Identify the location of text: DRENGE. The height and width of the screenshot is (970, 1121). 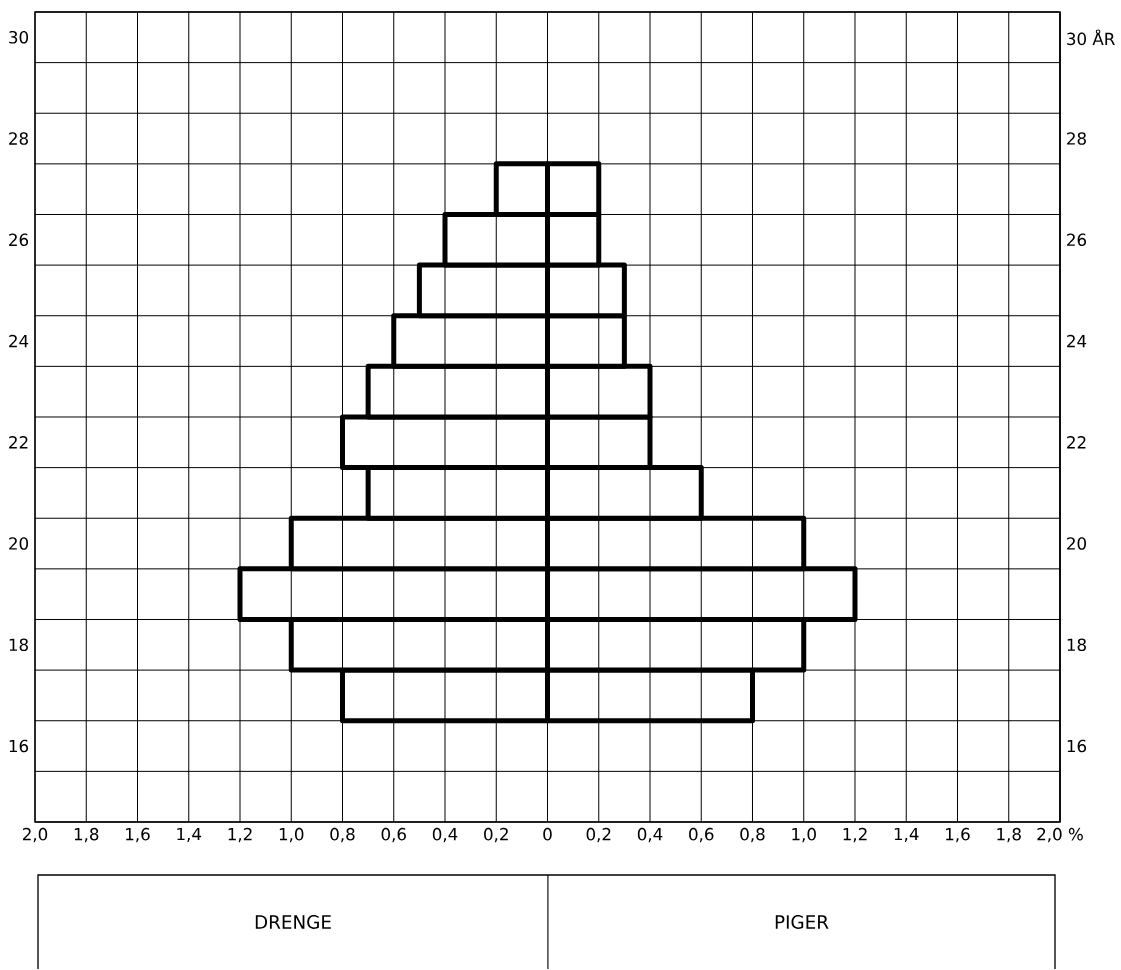
(293, 922).